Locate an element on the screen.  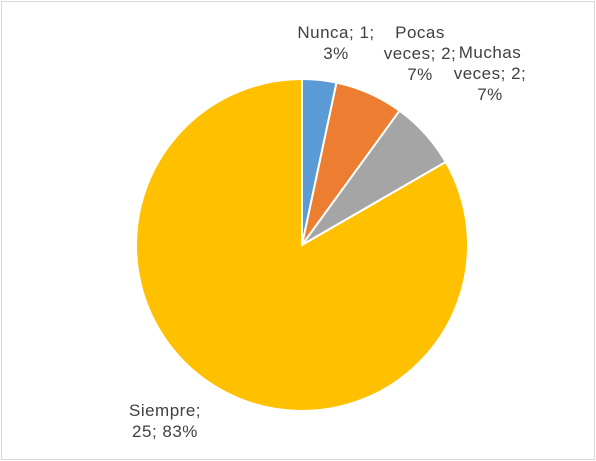
data-label: Siempre; 25; 83% is located at coordinates (165, 421).